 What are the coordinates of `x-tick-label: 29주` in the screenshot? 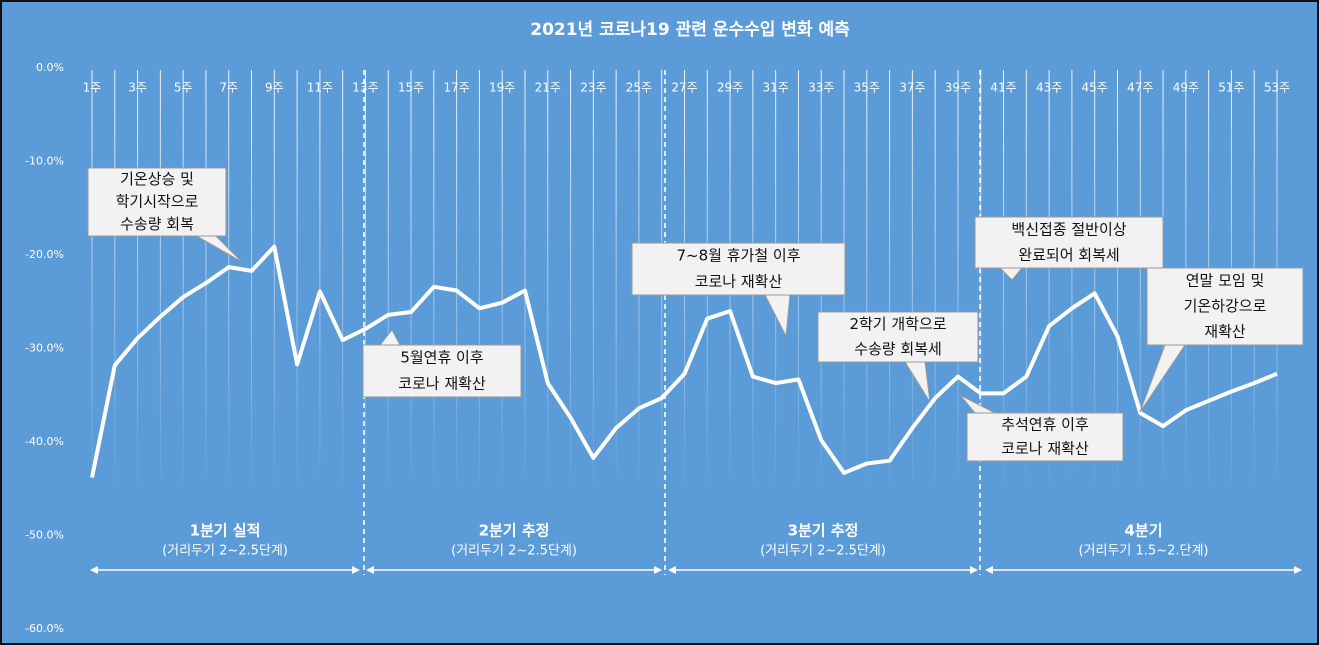 It's located at (730, 88).